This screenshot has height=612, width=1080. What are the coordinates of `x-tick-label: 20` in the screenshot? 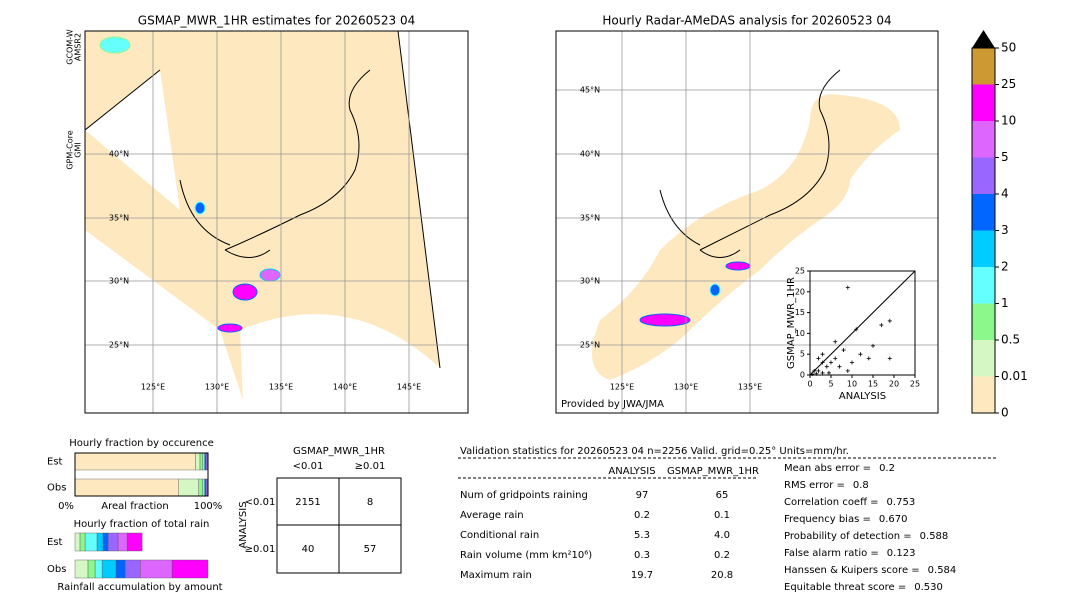 It's located at (894, 384).